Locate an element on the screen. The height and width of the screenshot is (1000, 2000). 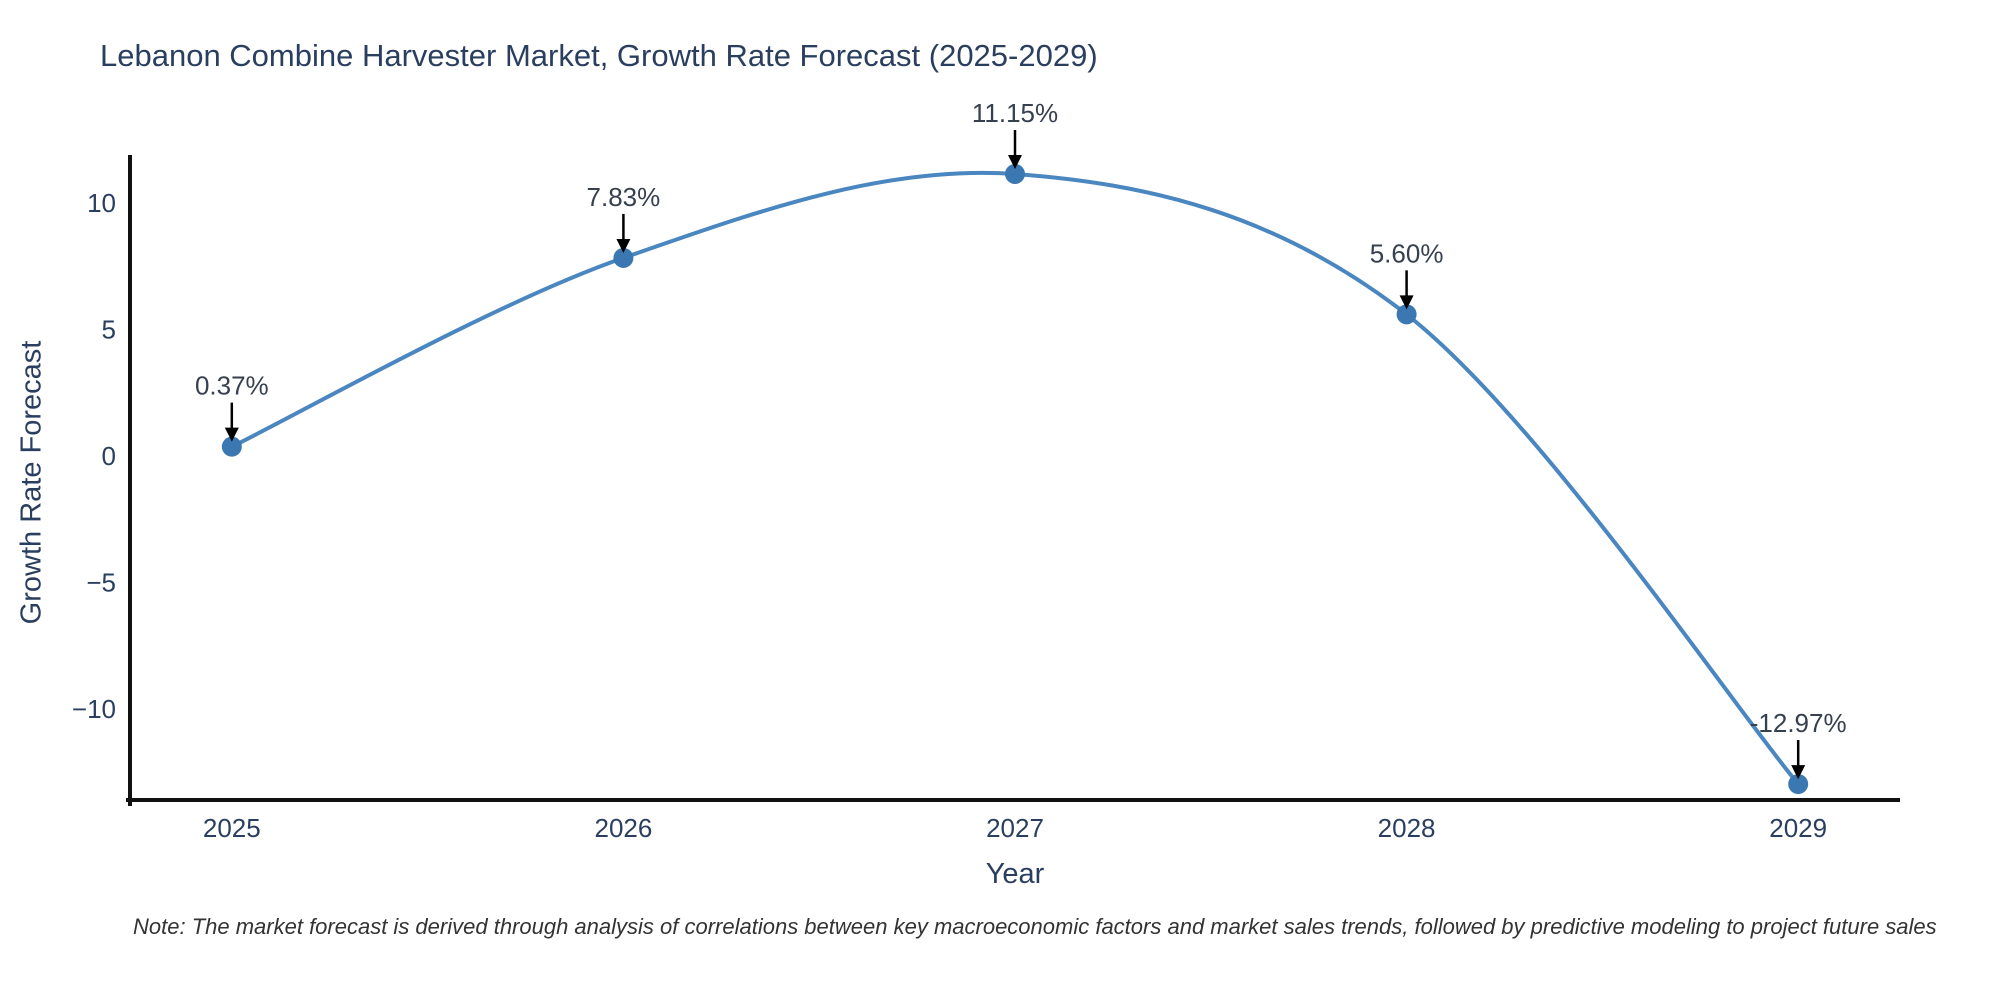
x-tick-label: 2029 is located at coordinates (1798, 828).